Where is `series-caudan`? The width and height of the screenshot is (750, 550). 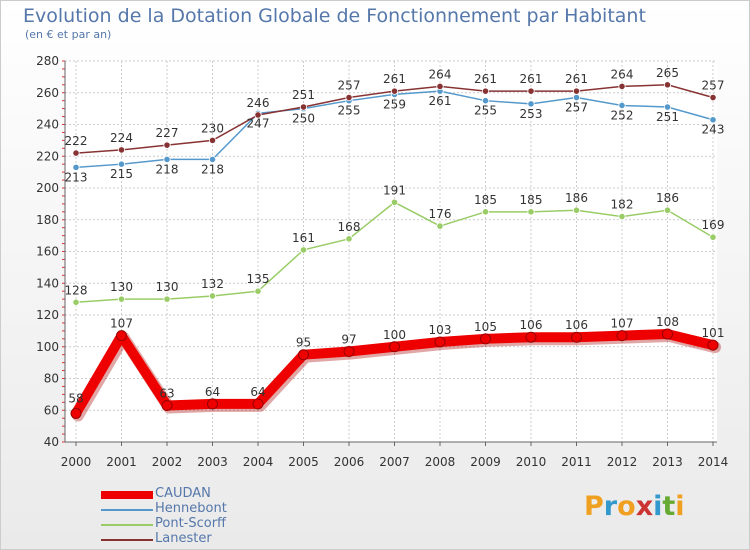 series-caudan is located at coordinates (395, 375).